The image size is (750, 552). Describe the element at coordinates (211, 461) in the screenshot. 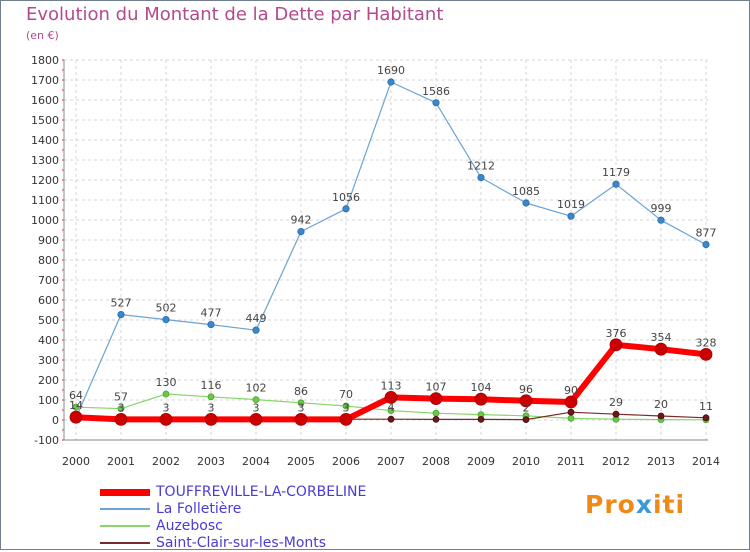

I see `x-tick-label: 2003` at that location.